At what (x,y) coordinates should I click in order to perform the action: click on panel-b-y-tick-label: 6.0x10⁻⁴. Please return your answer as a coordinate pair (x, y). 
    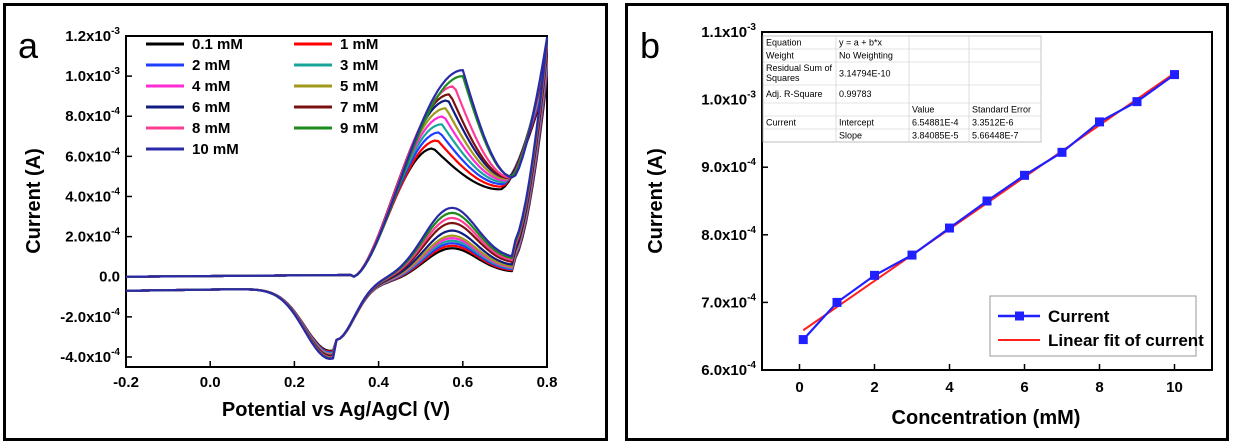
    Looking at the image, I should click on (728, 369).